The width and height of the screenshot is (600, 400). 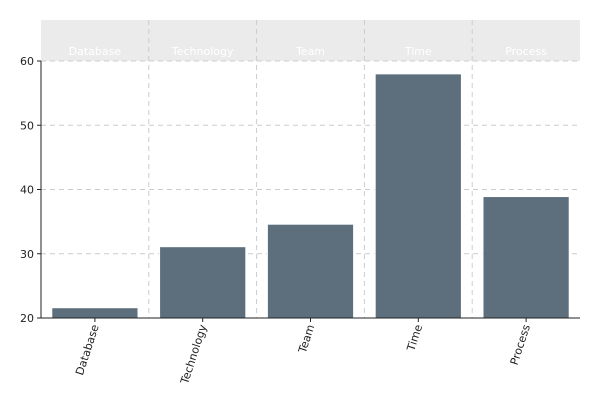 I want to click on facet-label-team: Team, so click(x=310, y=51).